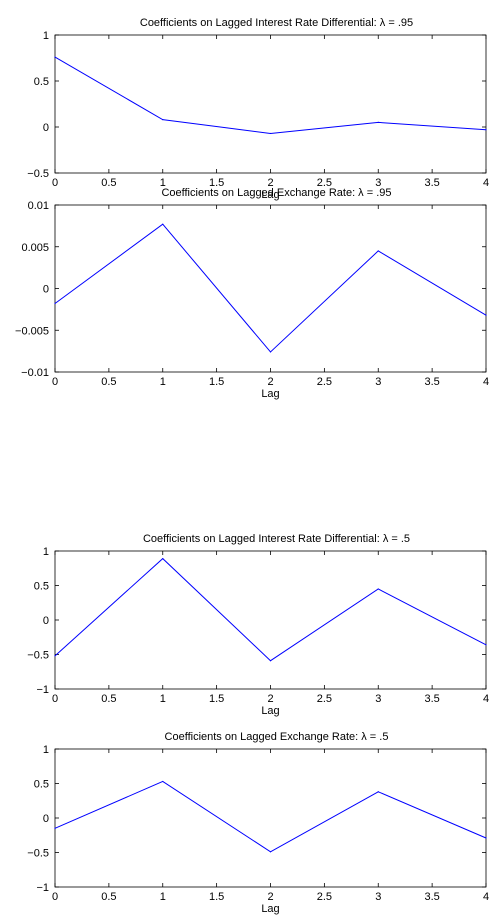 This screenshot has height=923, width=489. Describe the element at coordinates (46, 621) in the screenshot. I see `chart-3-y-tick-label: 0` at that location.